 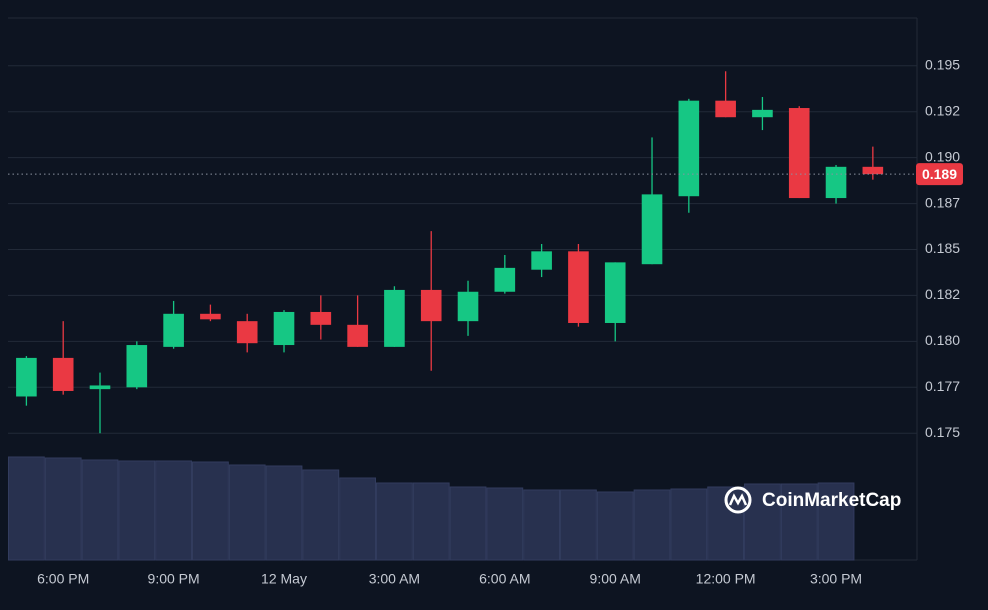 I want to click on y-tick-label: 0.180, so click(x=942, y=340).